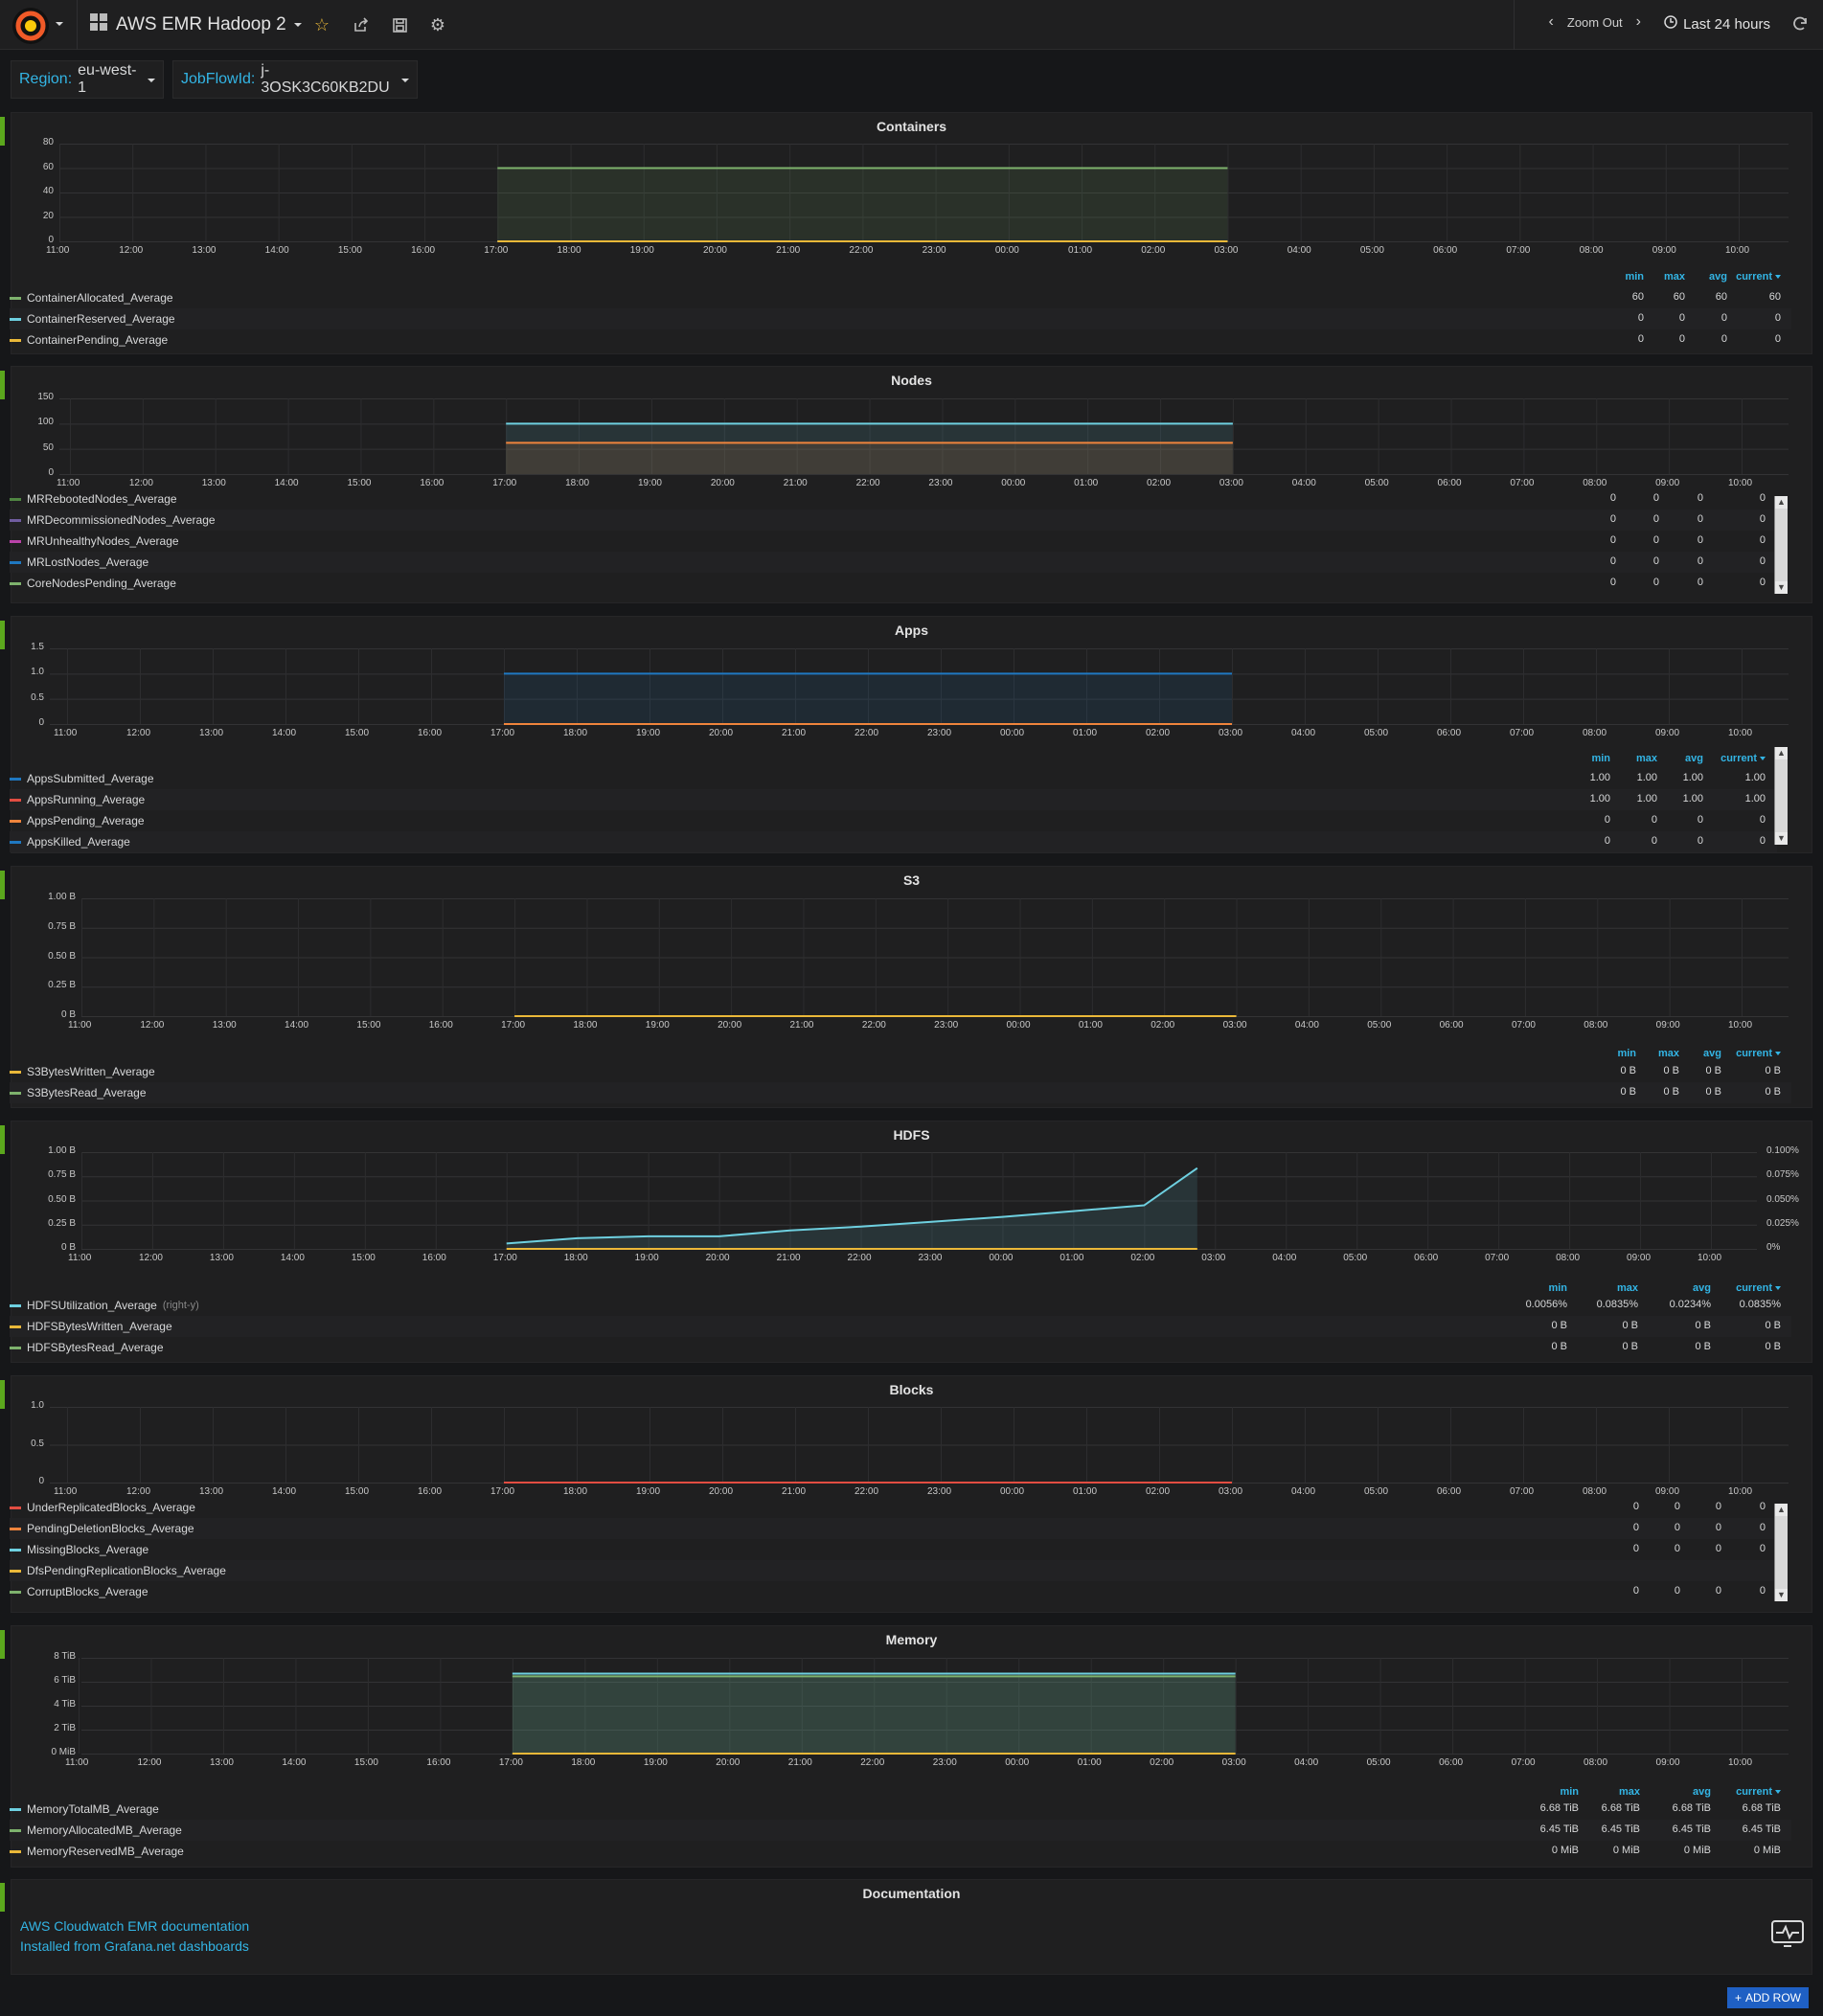  What do you see at coordinates (135, 1946) in the screenshot?
I see `grafana-net-link: Installed from Grafana.net dashboards` at bounding box center [135, 1946].